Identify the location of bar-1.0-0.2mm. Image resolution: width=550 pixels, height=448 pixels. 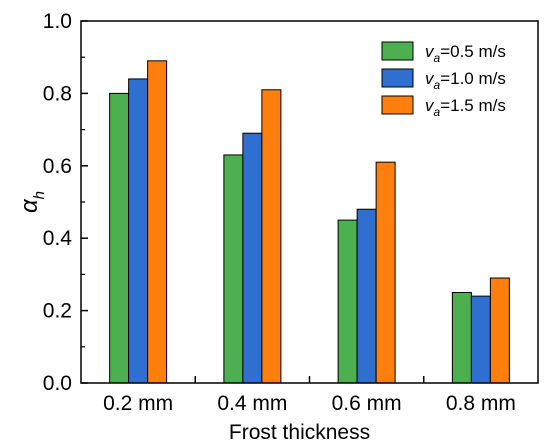
(138, 231).